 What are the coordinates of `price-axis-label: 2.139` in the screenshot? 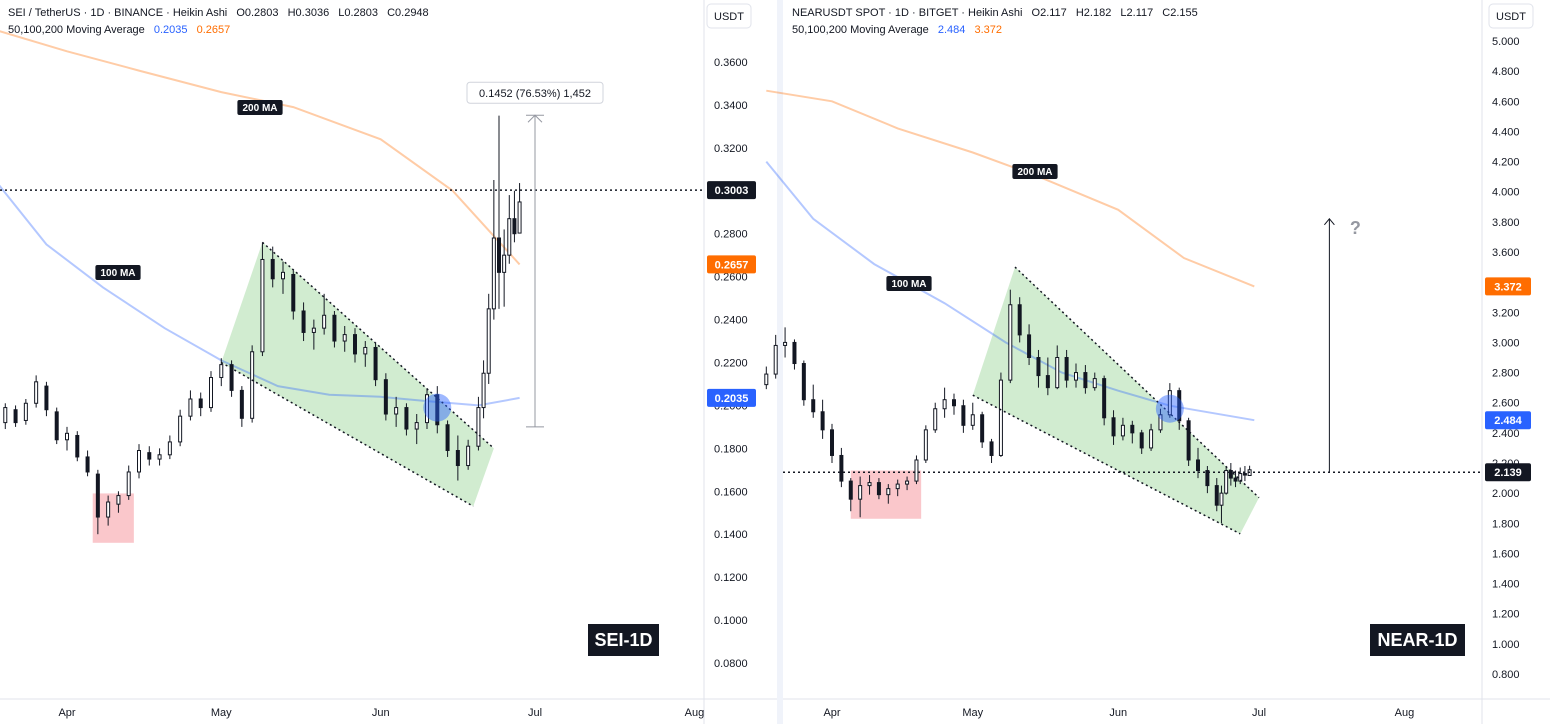 It's located at (1508, 472).